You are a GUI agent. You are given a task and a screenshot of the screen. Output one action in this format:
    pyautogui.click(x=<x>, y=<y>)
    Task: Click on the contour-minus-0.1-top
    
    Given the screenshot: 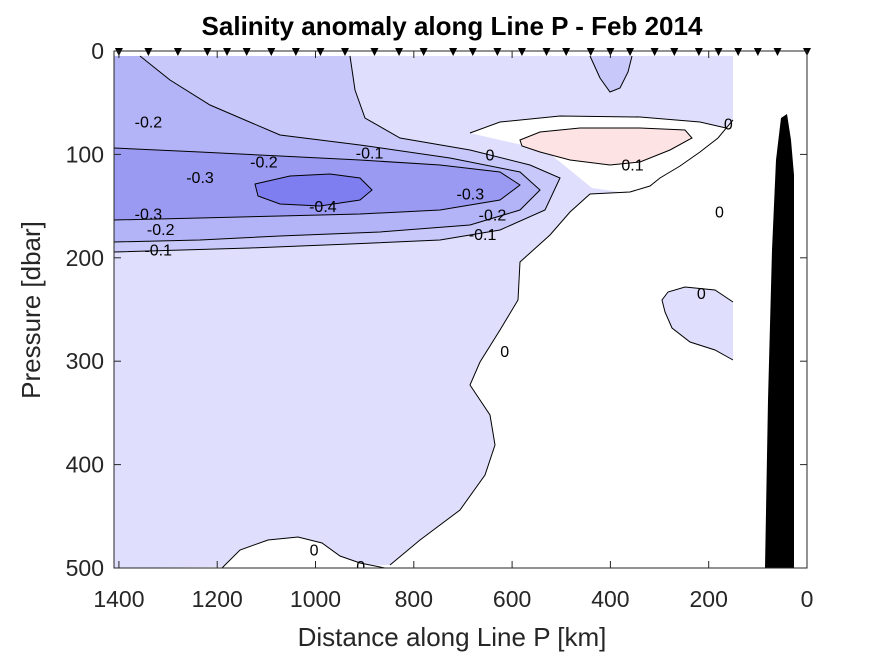 What is the action you would take?
    pyautogui.click(x=611, y=74)
    